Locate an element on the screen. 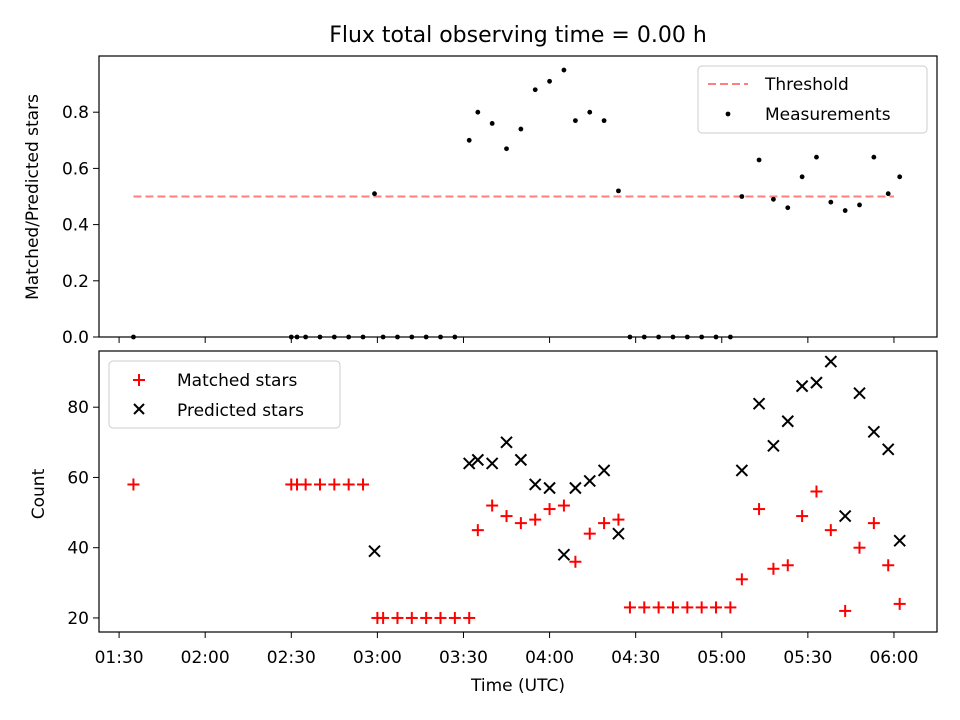  x-tick-label: 05:00 is located at coordinates (721, 658).